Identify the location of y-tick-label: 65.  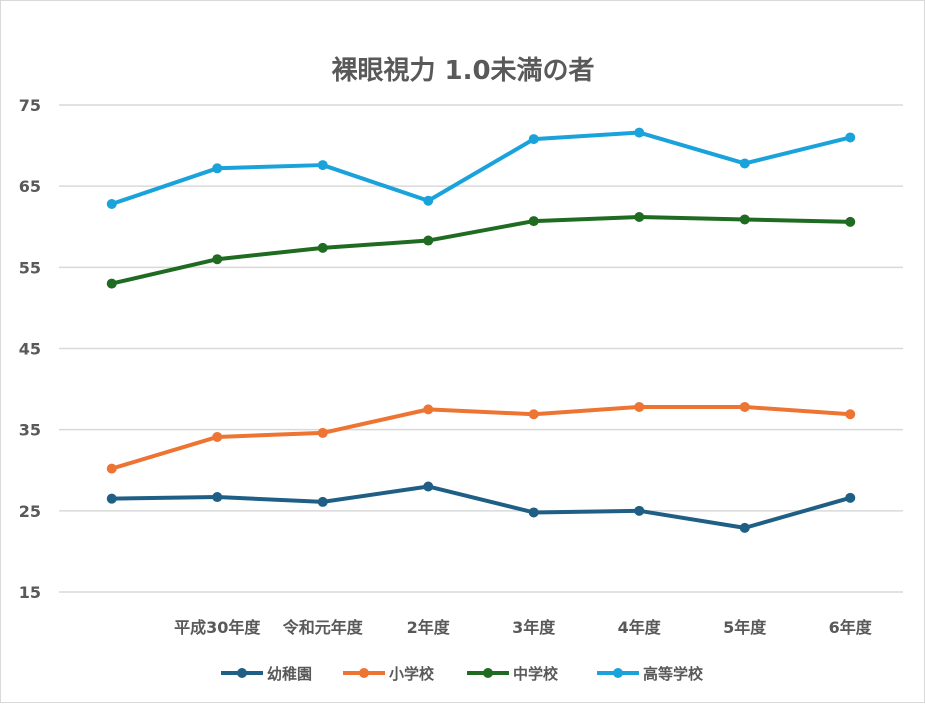
(30, 186).